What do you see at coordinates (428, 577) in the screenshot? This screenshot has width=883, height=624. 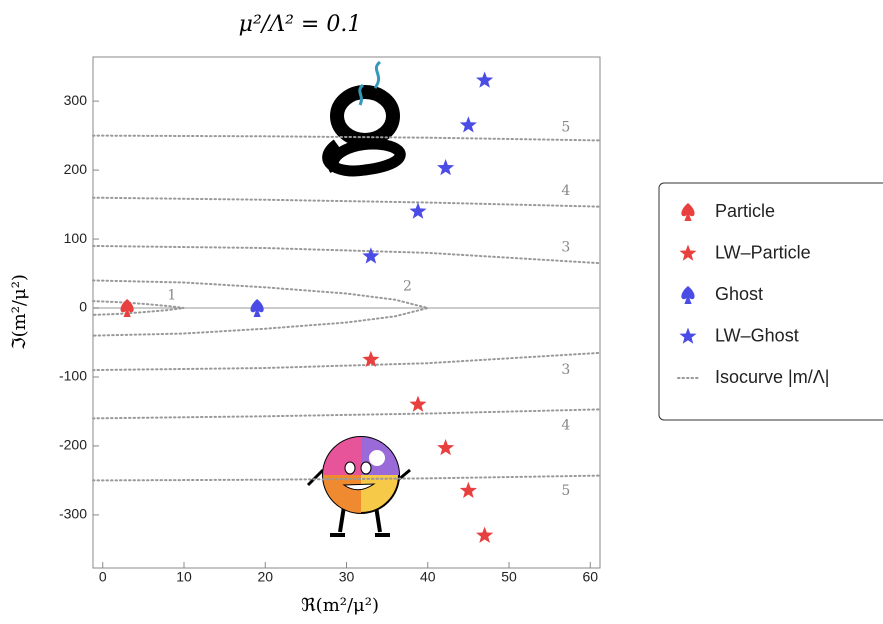 I see `x-tick-label: 40` at bounding box center [428, 577].